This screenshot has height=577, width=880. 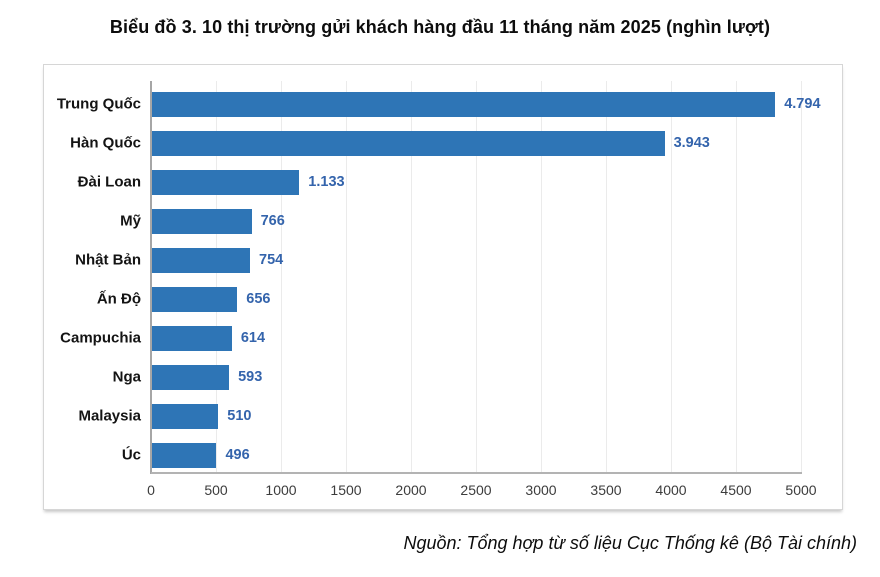 What do you see at coordinates (108, 260) in the screenshot?
I see `category-label: Nhật Bản` at bounding box center [108, 260].